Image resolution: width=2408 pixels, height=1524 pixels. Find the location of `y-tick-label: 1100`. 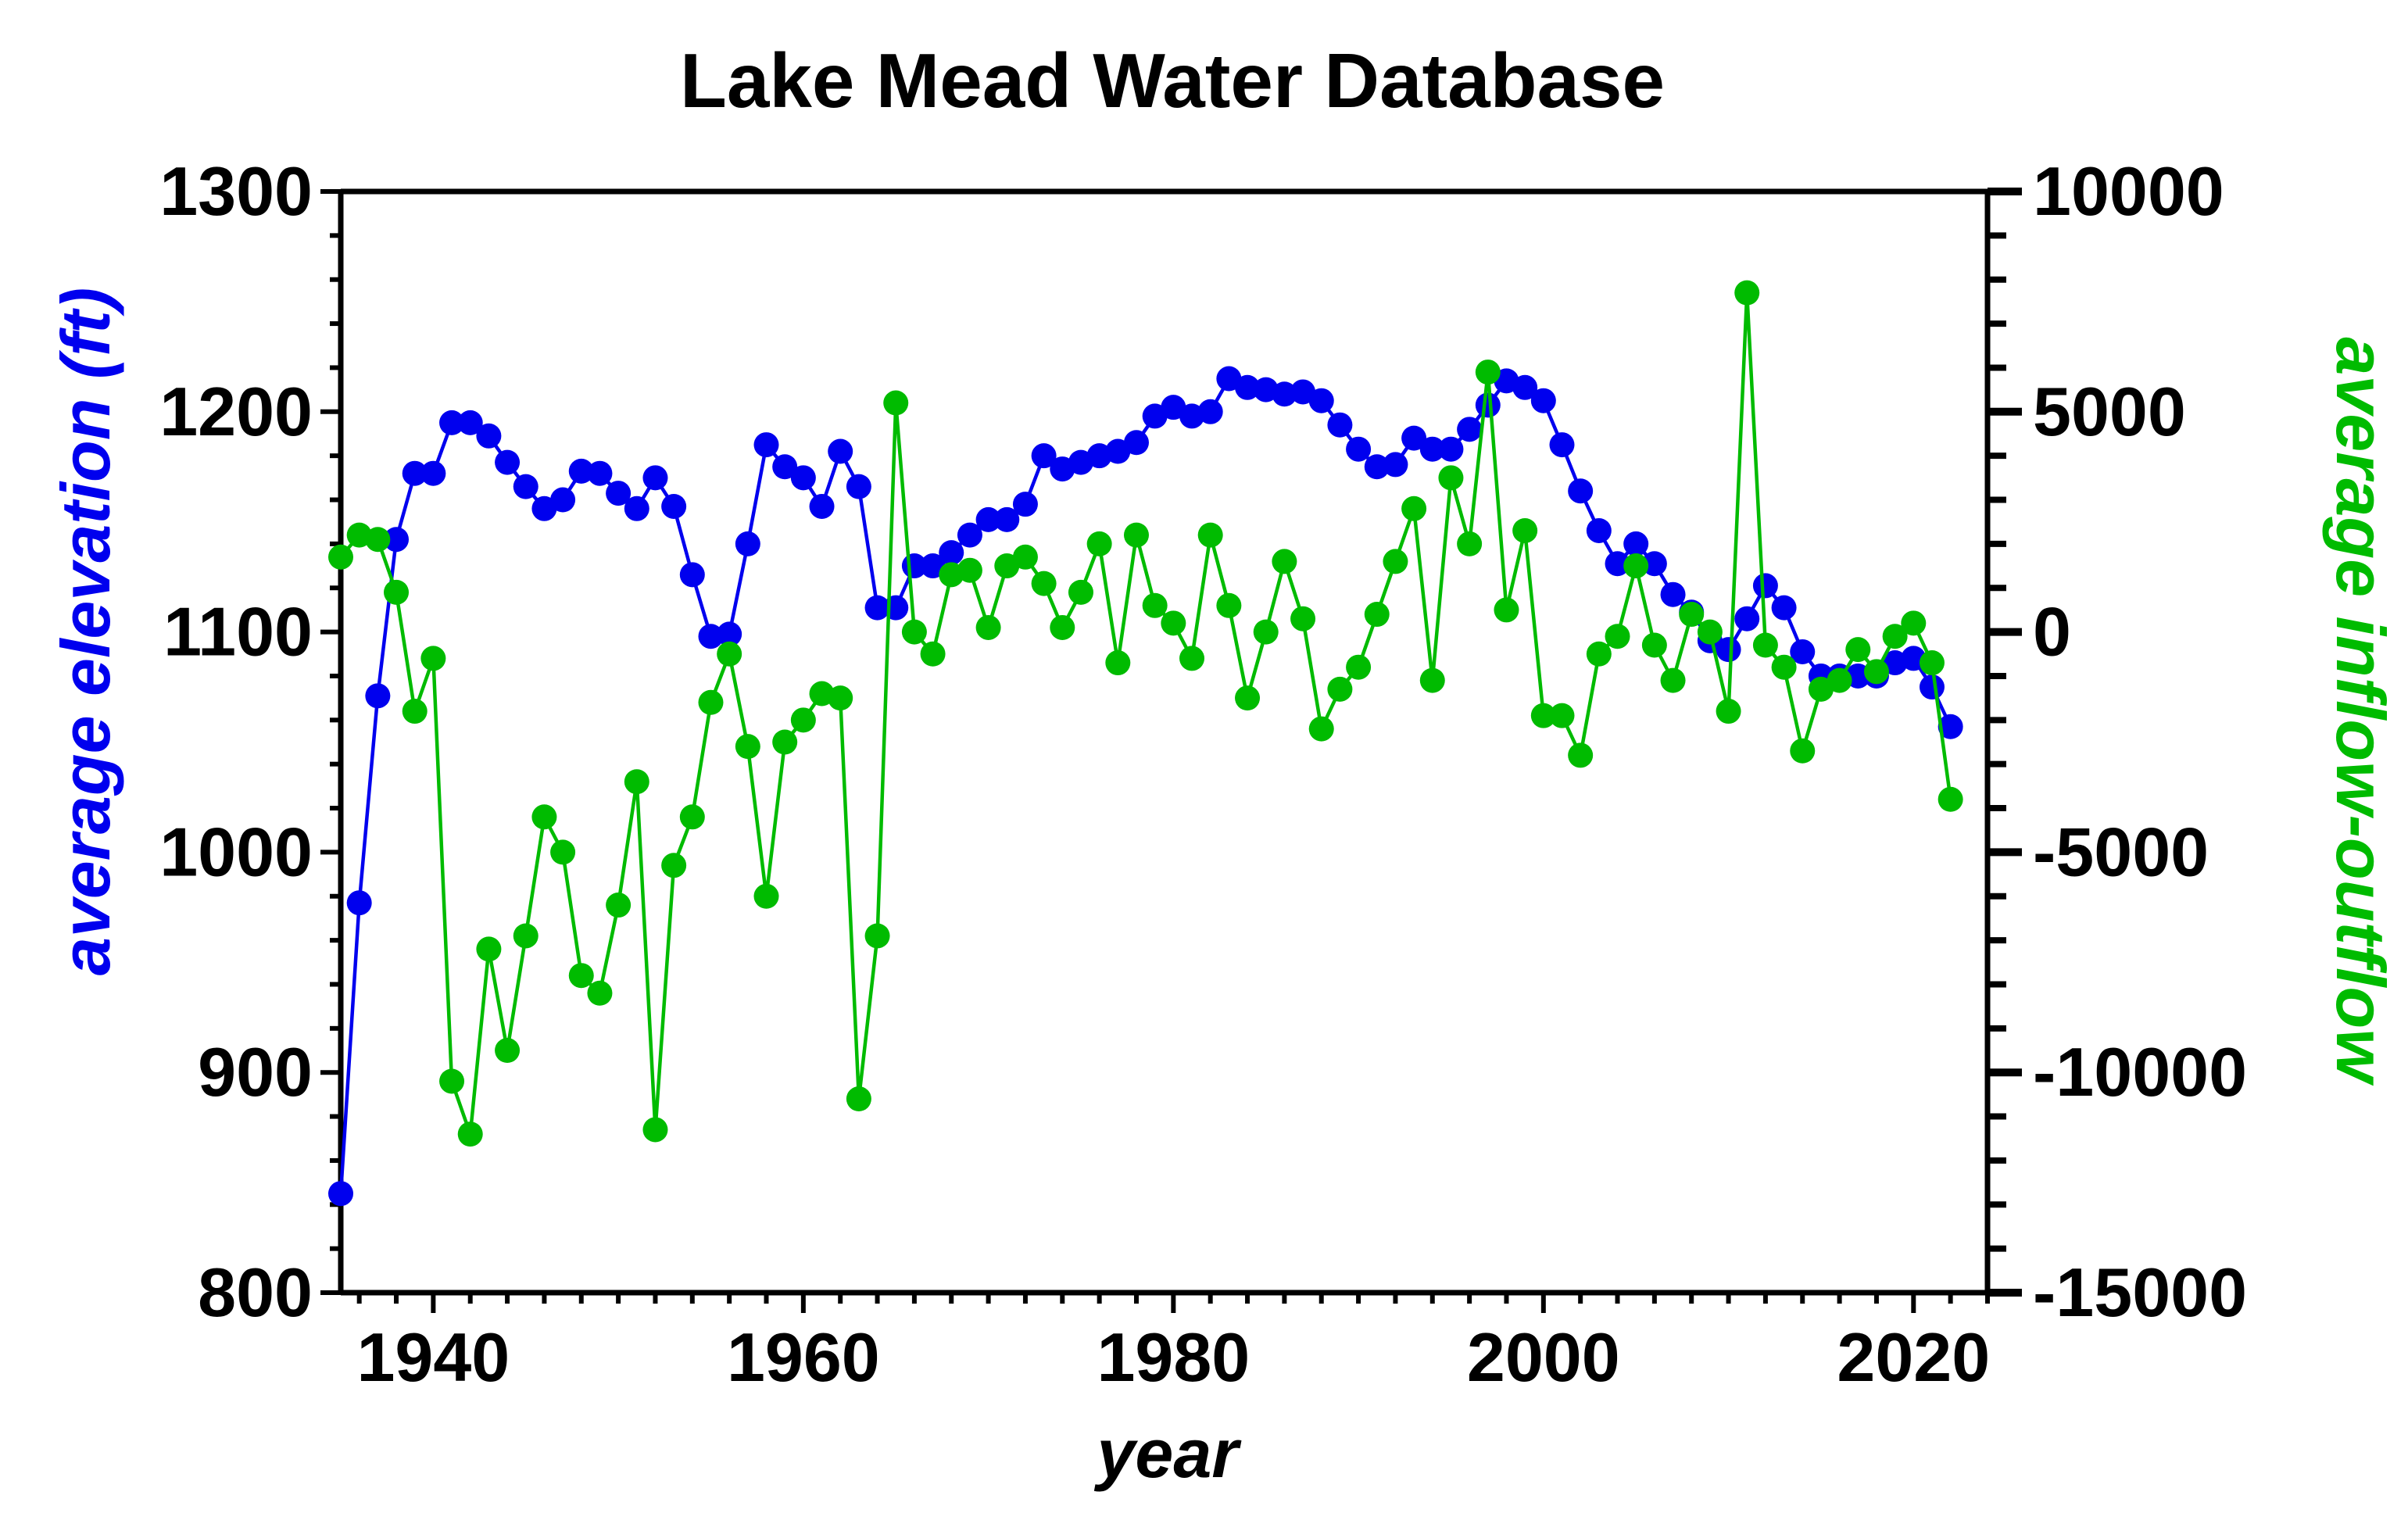

y-tick-label: 1100 is located at coordinates (238, 632).